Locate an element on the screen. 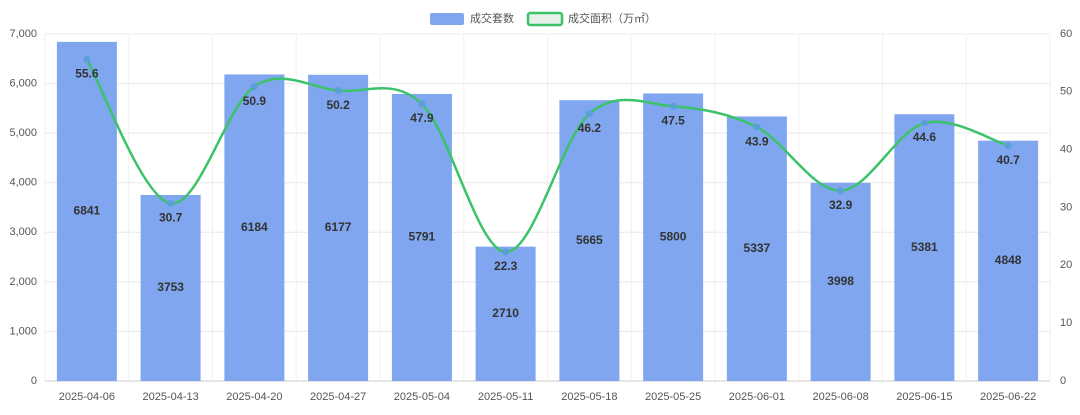 Image resolution: width=1080 pixels, height=415 pixels. line-value-label: 44.6 is located at coordinates (925, 137).